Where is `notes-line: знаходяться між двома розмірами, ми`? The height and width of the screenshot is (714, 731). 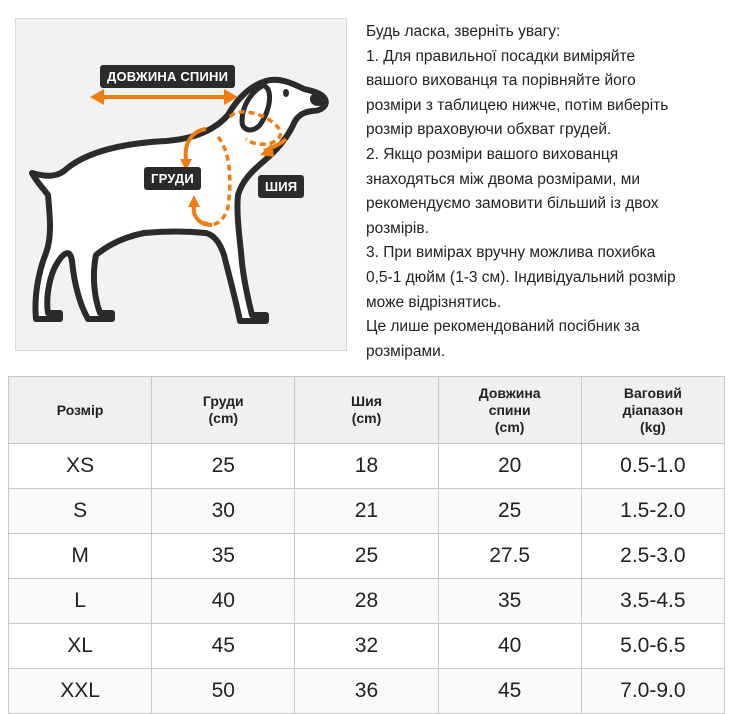 notes-line: знаходяться між двома розмірами, ми is located at coordinates (503, 179).